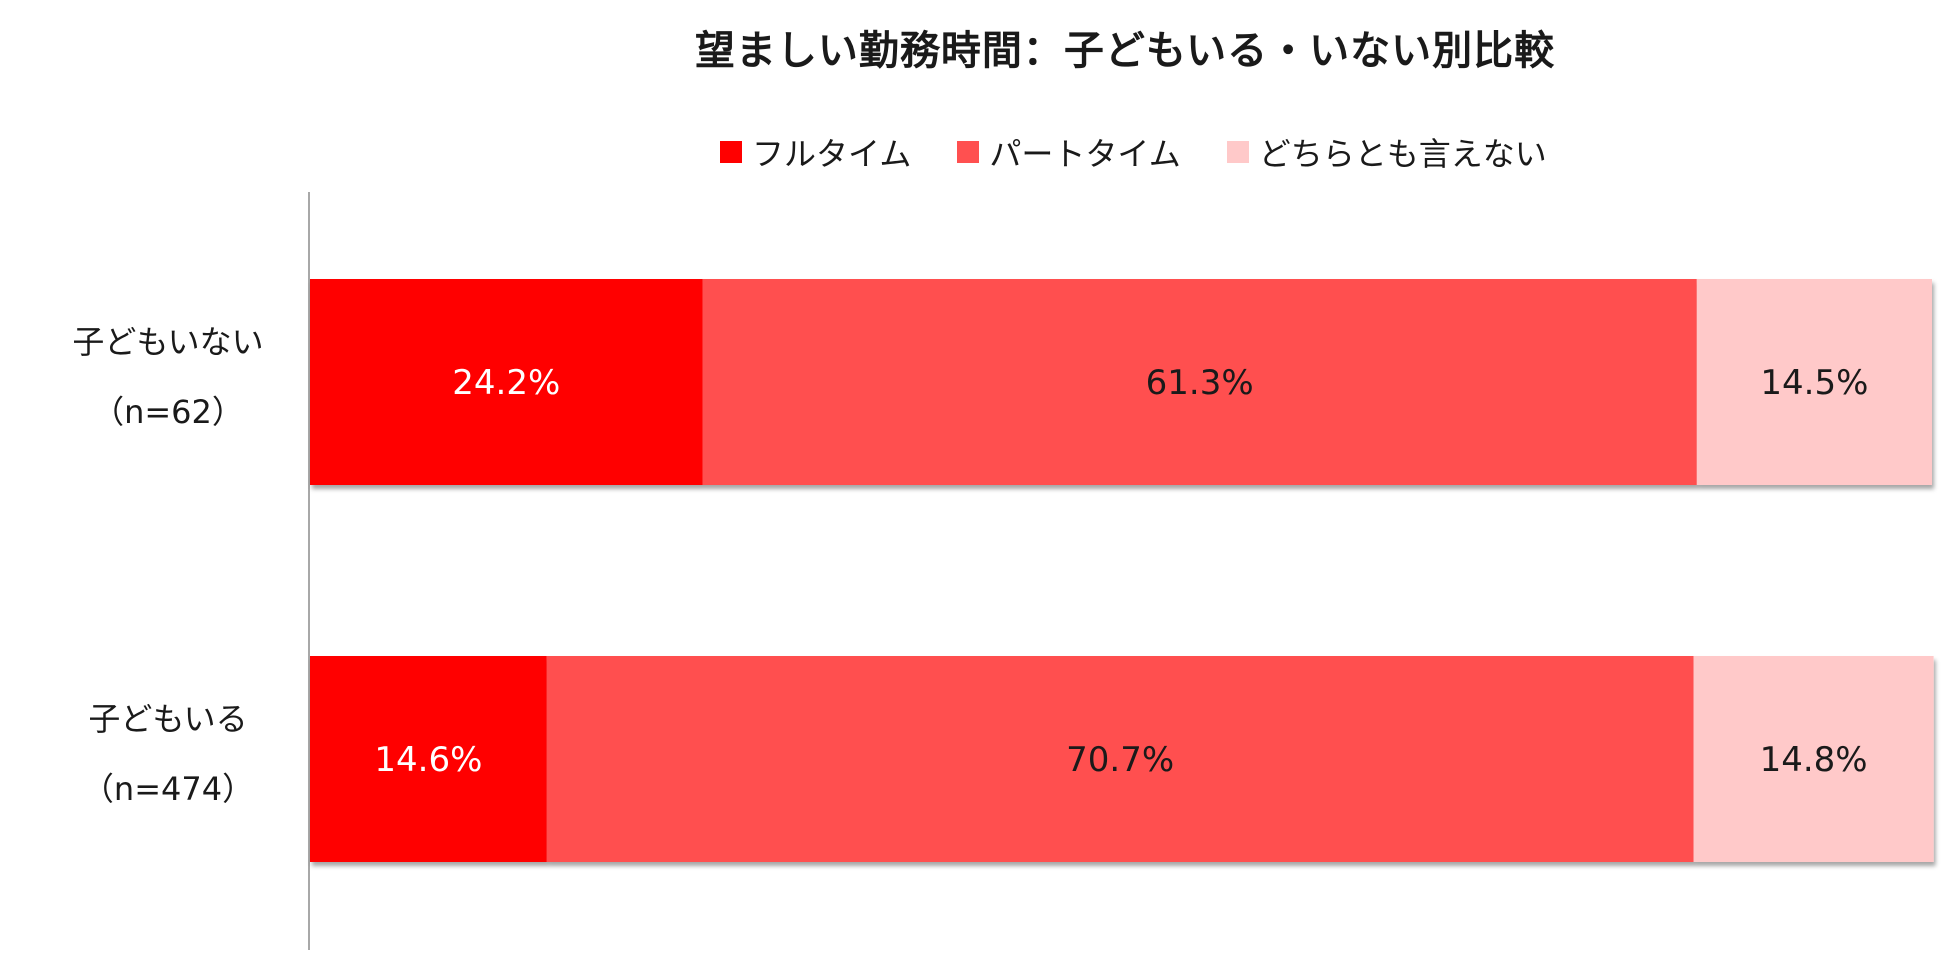 This screenshot has width=1950, height=969. I want to click on category-label-0: 子どもいない, so click(167, 342).